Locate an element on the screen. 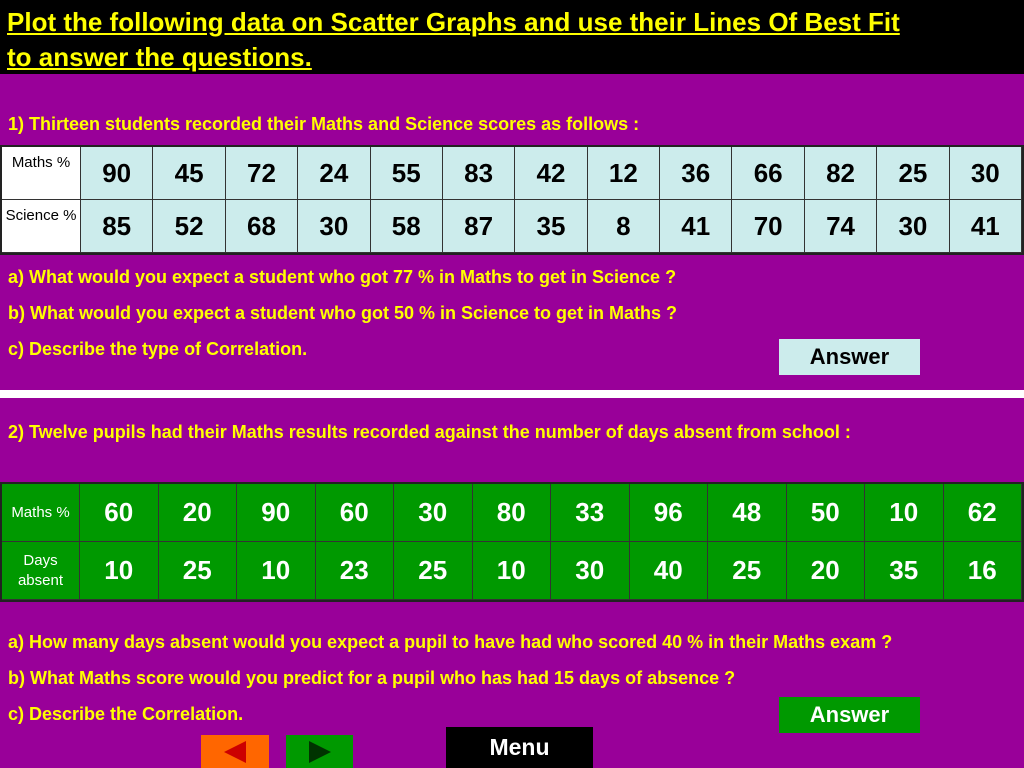  q1-science-cell: 58 is located at coordinates (406, 226).